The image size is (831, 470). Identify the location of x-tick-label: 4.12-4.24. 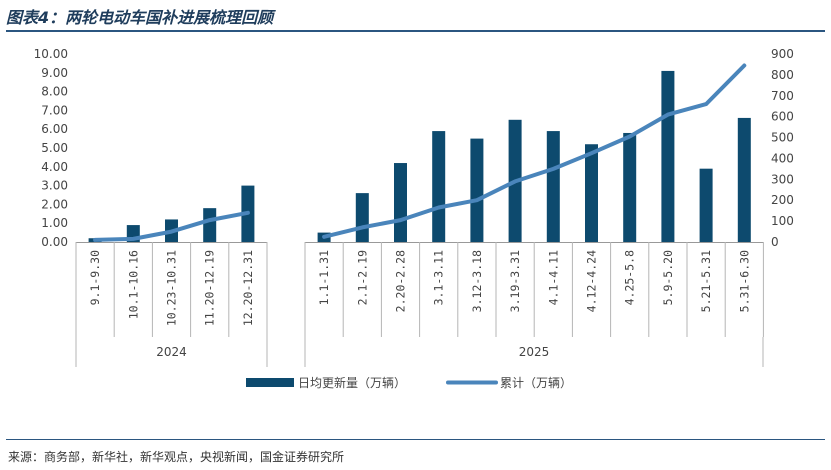
(592, 281).